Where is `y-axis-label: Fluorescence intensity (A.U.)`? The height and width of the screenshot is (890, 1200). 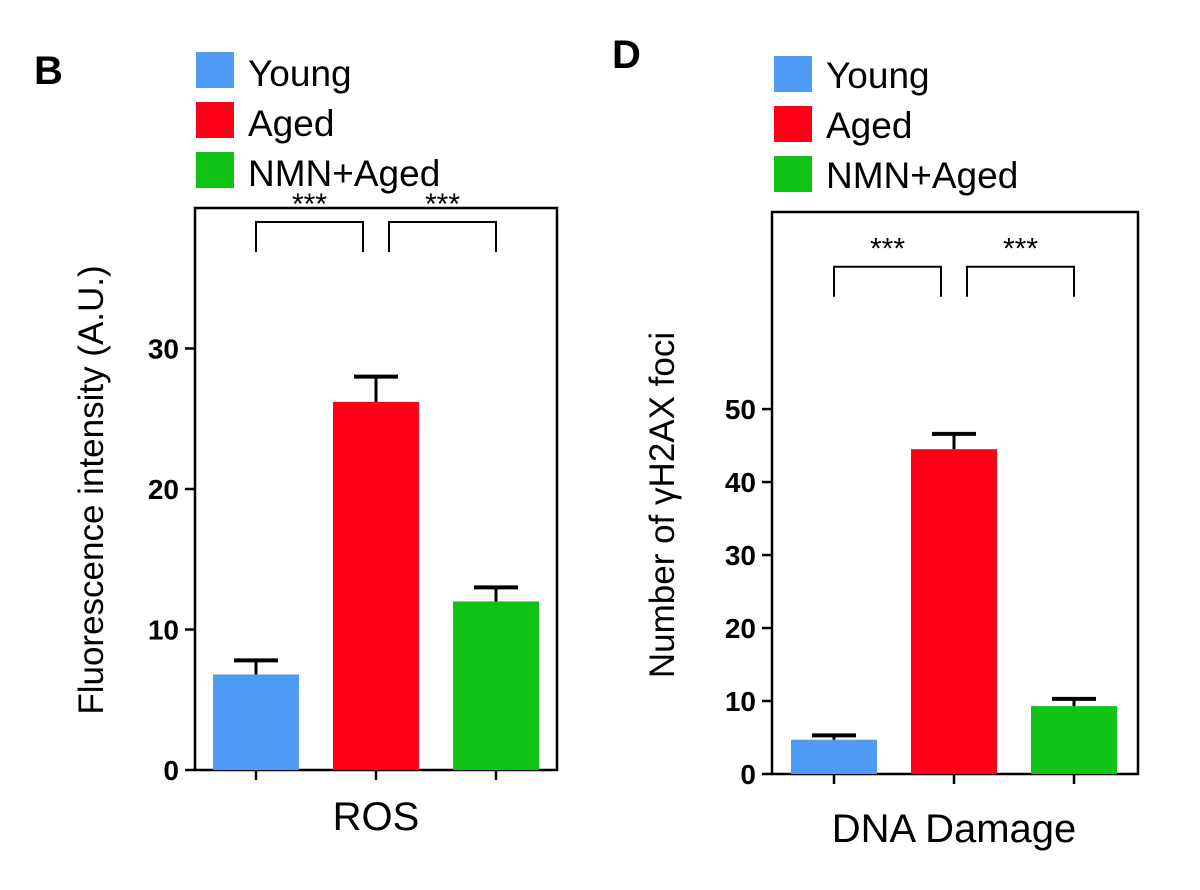
y-axis-label: Fluorescence intensity (A.U.) is located at coordinates (91, 489).